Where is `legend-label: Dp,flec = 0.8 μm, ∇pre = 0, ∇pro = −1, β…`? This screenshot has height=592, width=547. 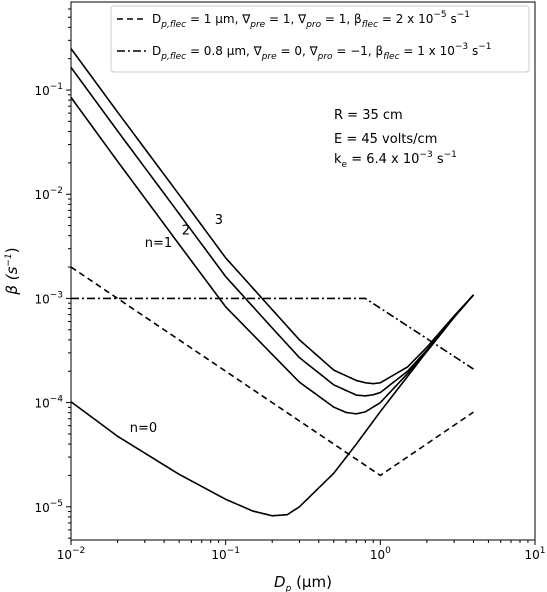 legend-label: Dp,flec = 0.8 μm, ∇pre = 0, ∇pro = −1, β… is located at coordinates (322, 52).